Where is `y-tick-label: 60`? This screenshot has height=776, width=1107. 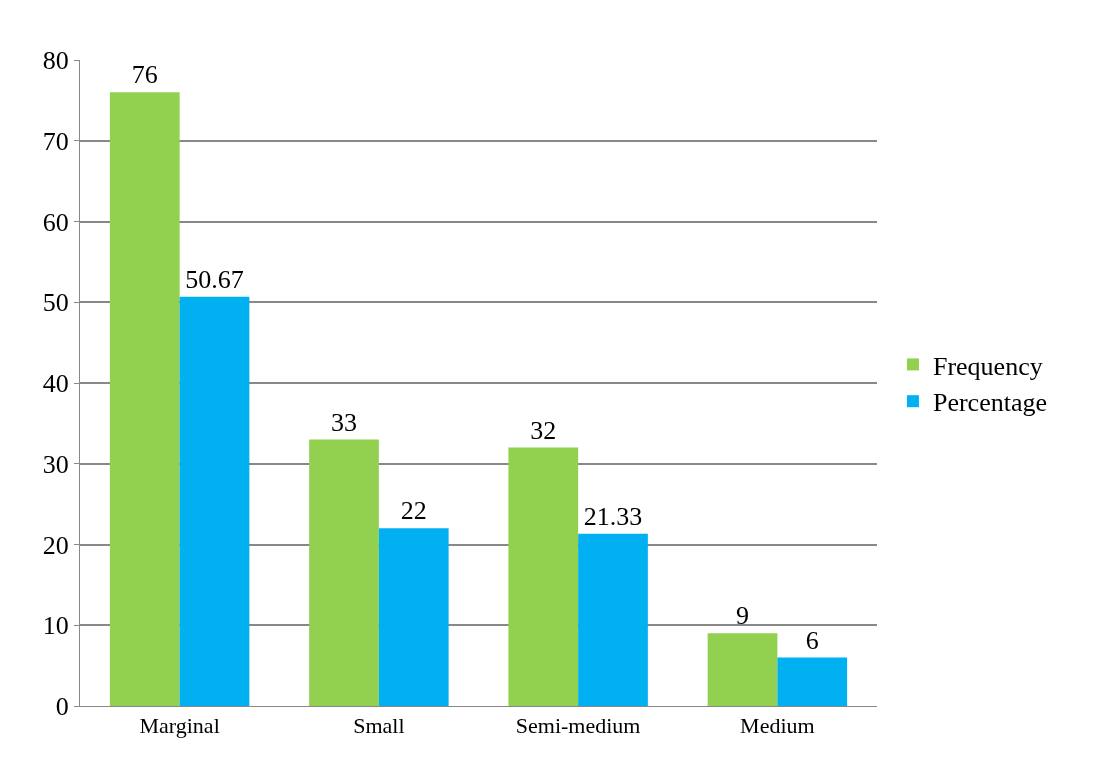 y-tick-label: 60 is located at coordinates (55, 222).